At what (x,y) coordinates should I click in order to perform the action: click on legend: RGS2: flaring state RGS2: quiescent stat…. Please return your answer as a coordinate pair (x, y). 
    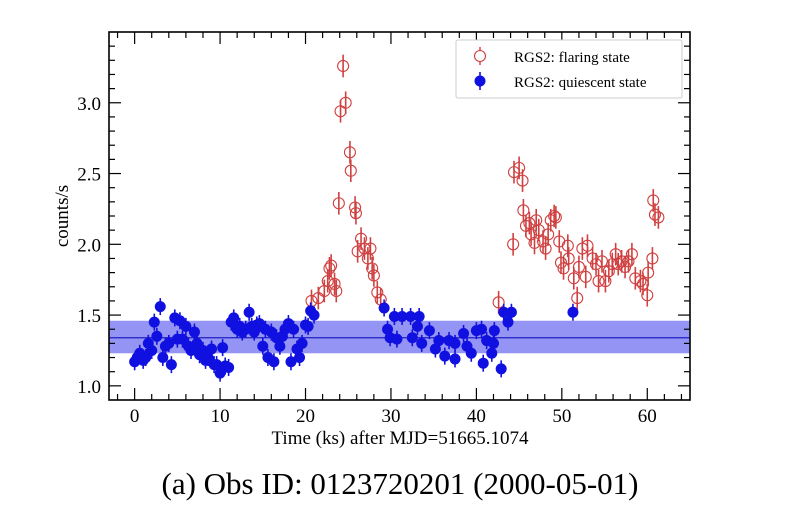
    Looking at the image, I should click on (569, 69).